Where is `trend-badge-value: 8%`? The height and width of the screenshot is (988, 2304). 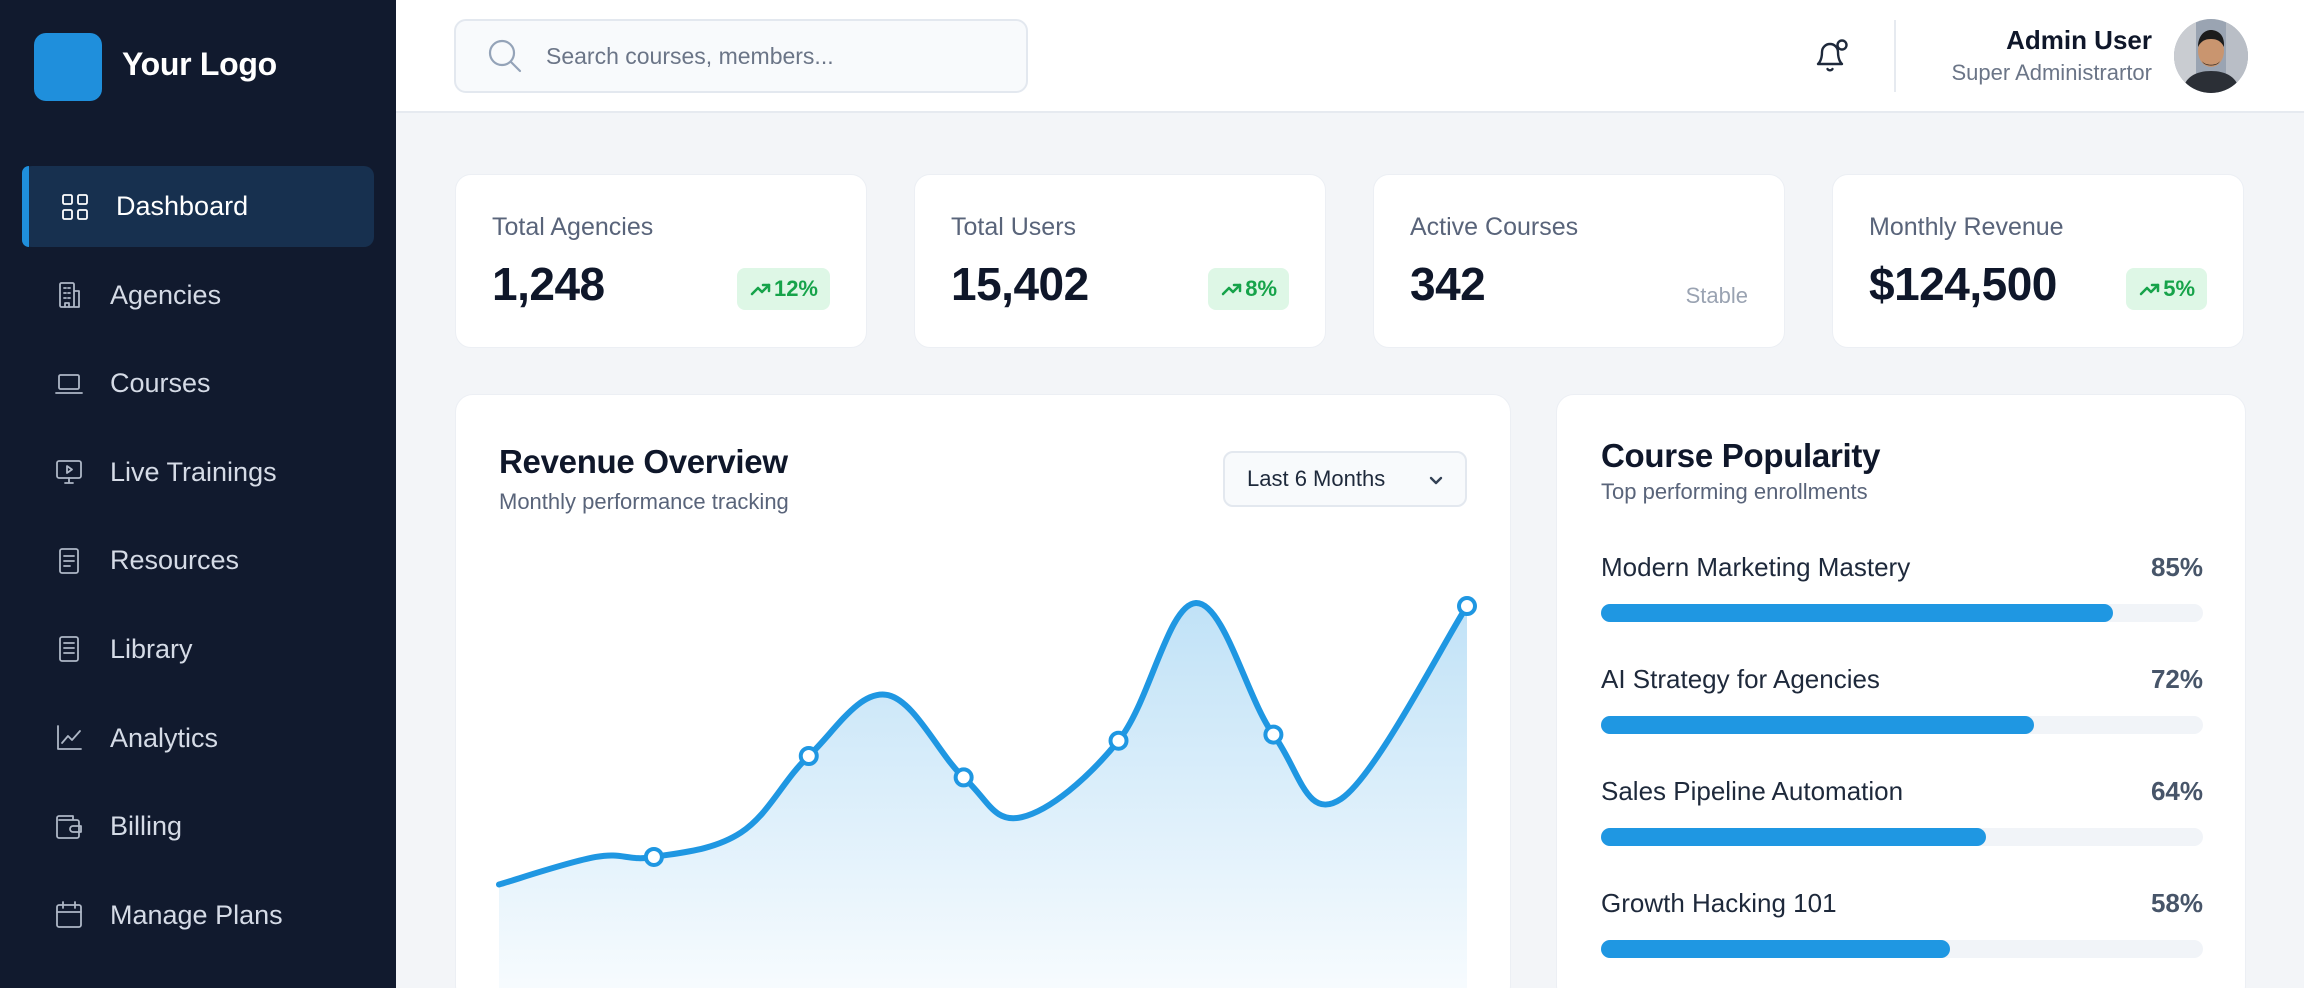 trend-badge-value: 8% is located at coordinates (1261, 288).